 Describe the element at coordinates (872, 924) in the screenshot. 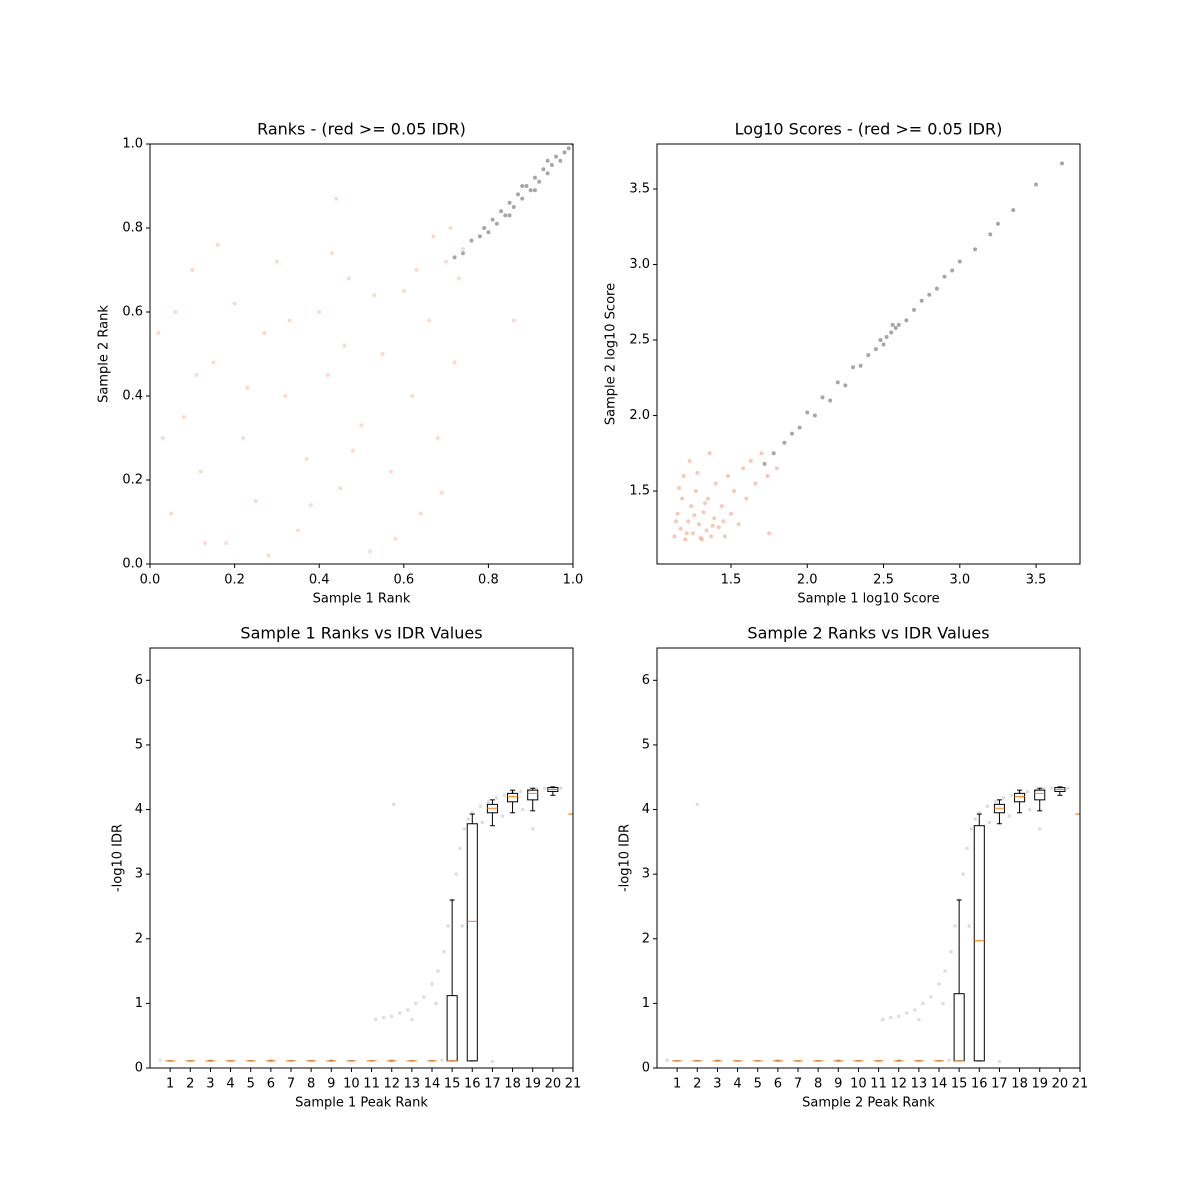

I see `plot-area` at that location.